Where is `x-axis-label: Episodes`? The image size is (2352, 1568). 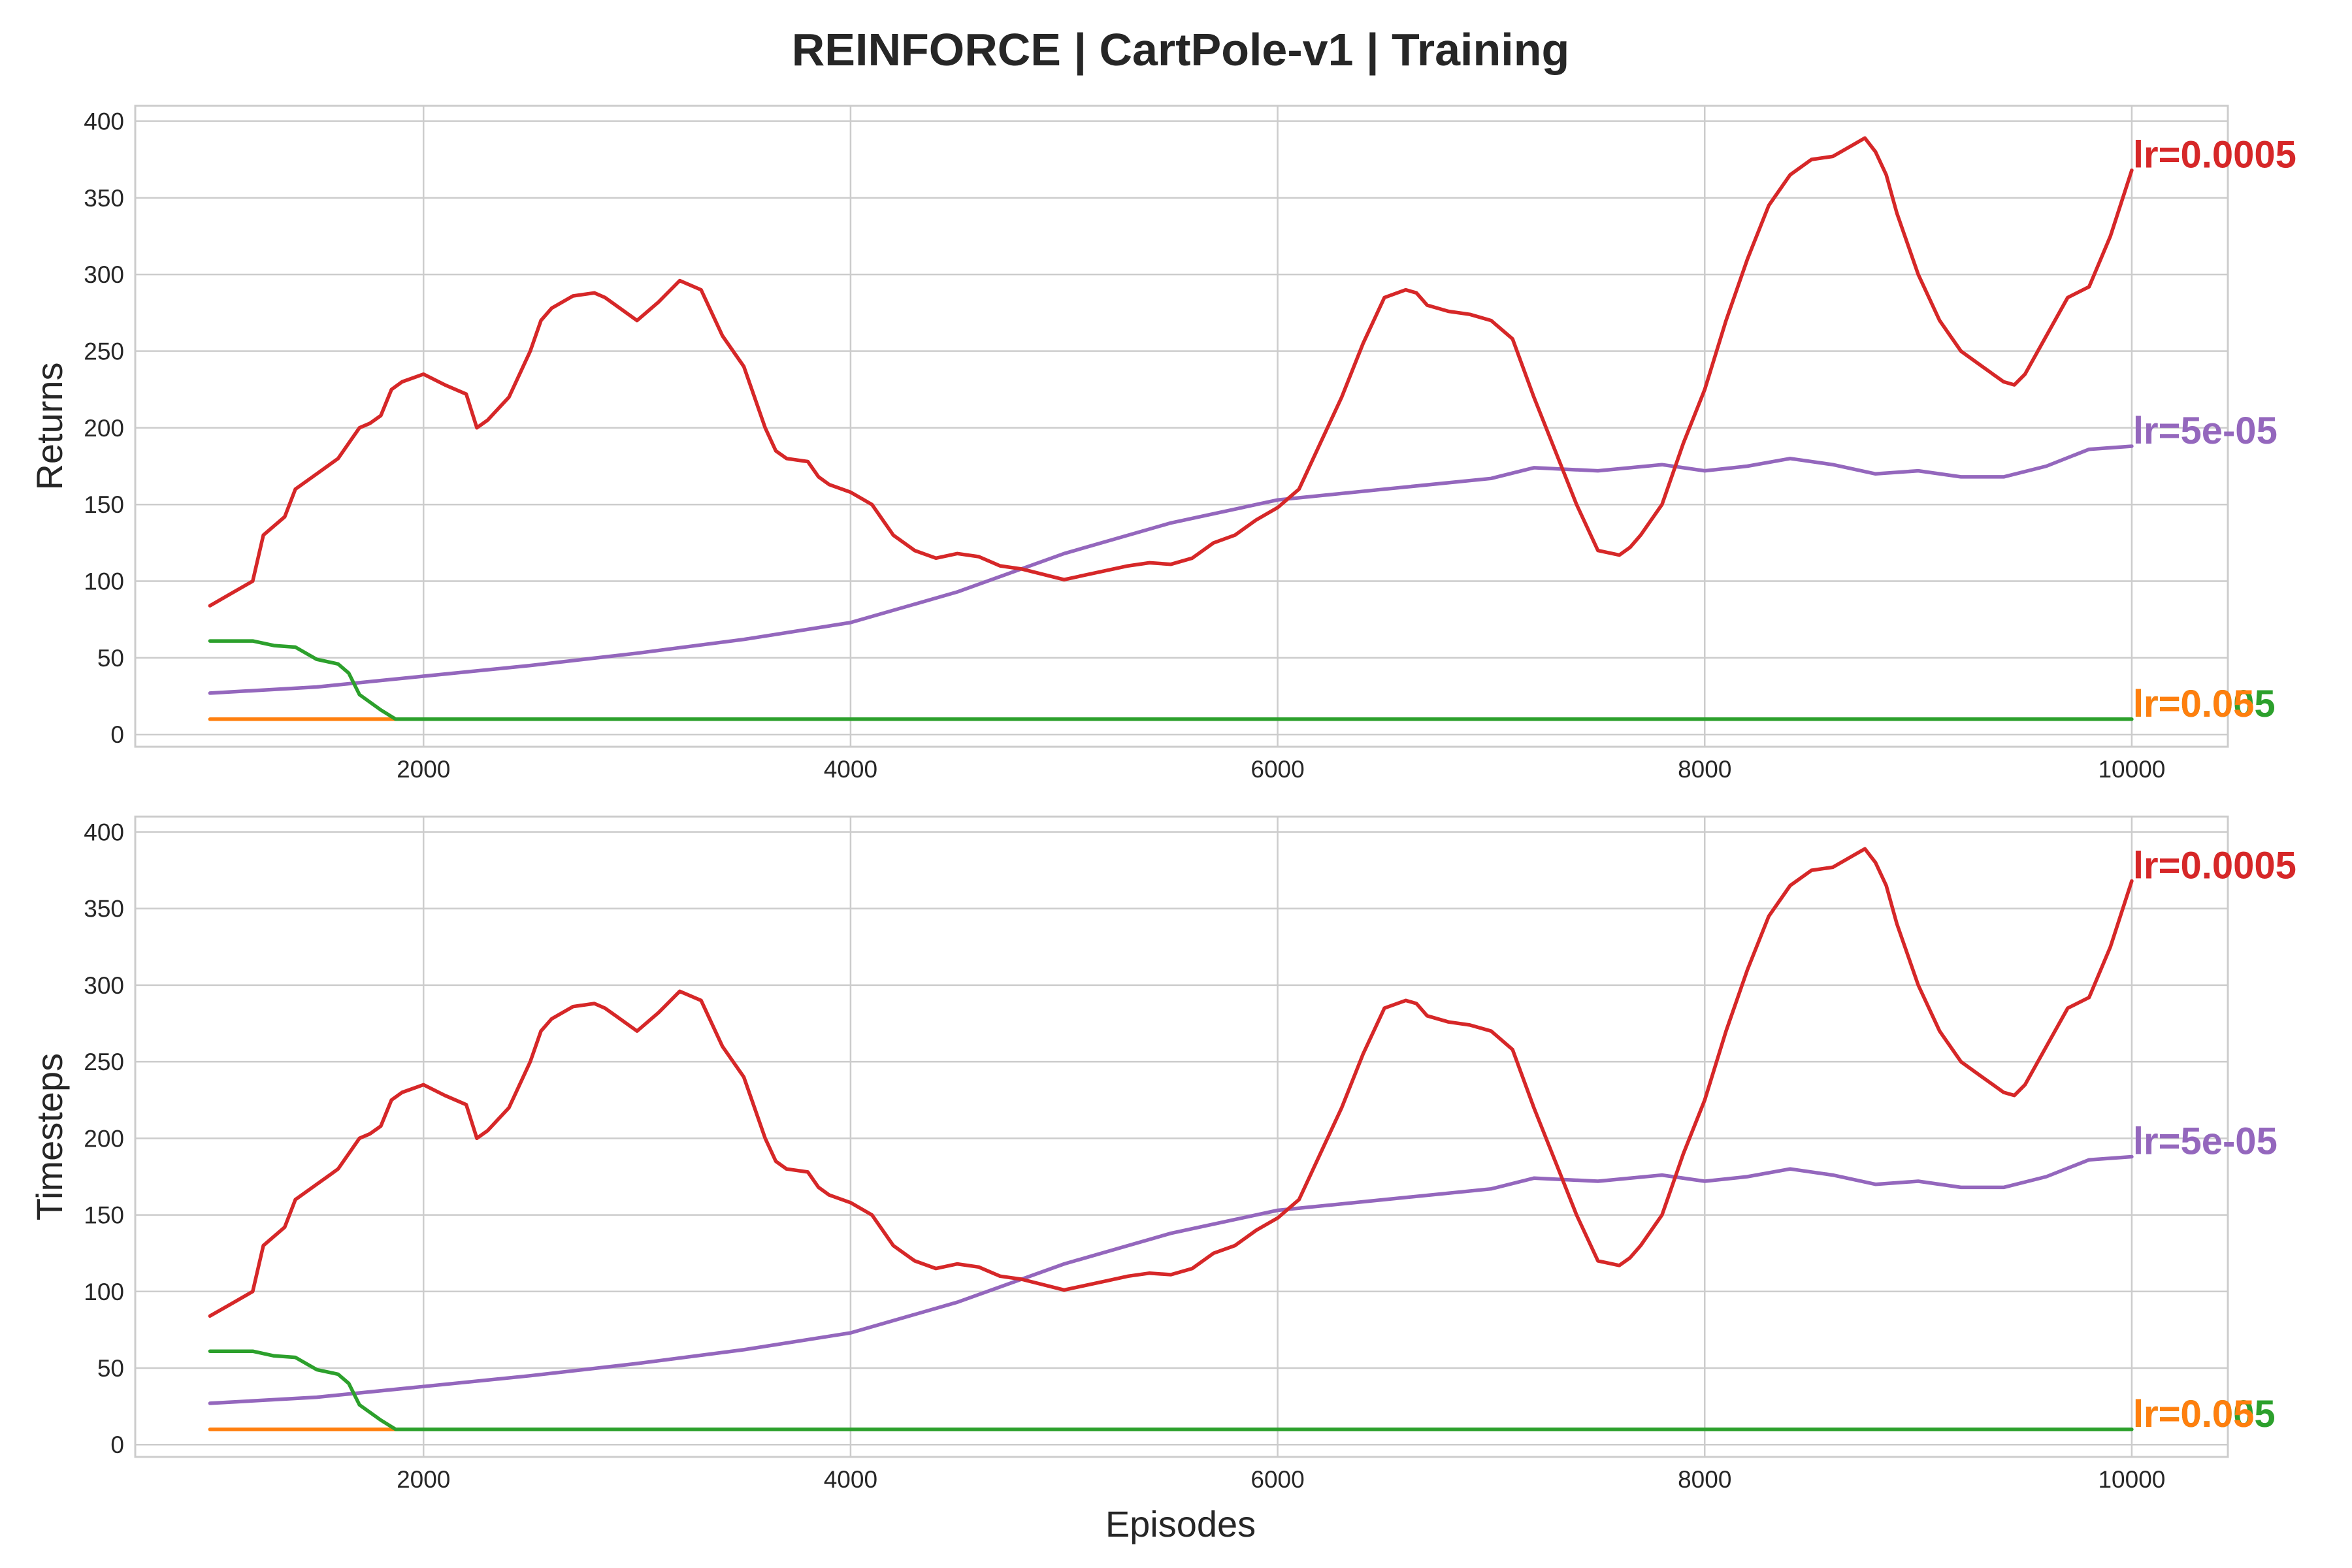 x-axis-label: Episodes is located at coordinates (1180, 1523).